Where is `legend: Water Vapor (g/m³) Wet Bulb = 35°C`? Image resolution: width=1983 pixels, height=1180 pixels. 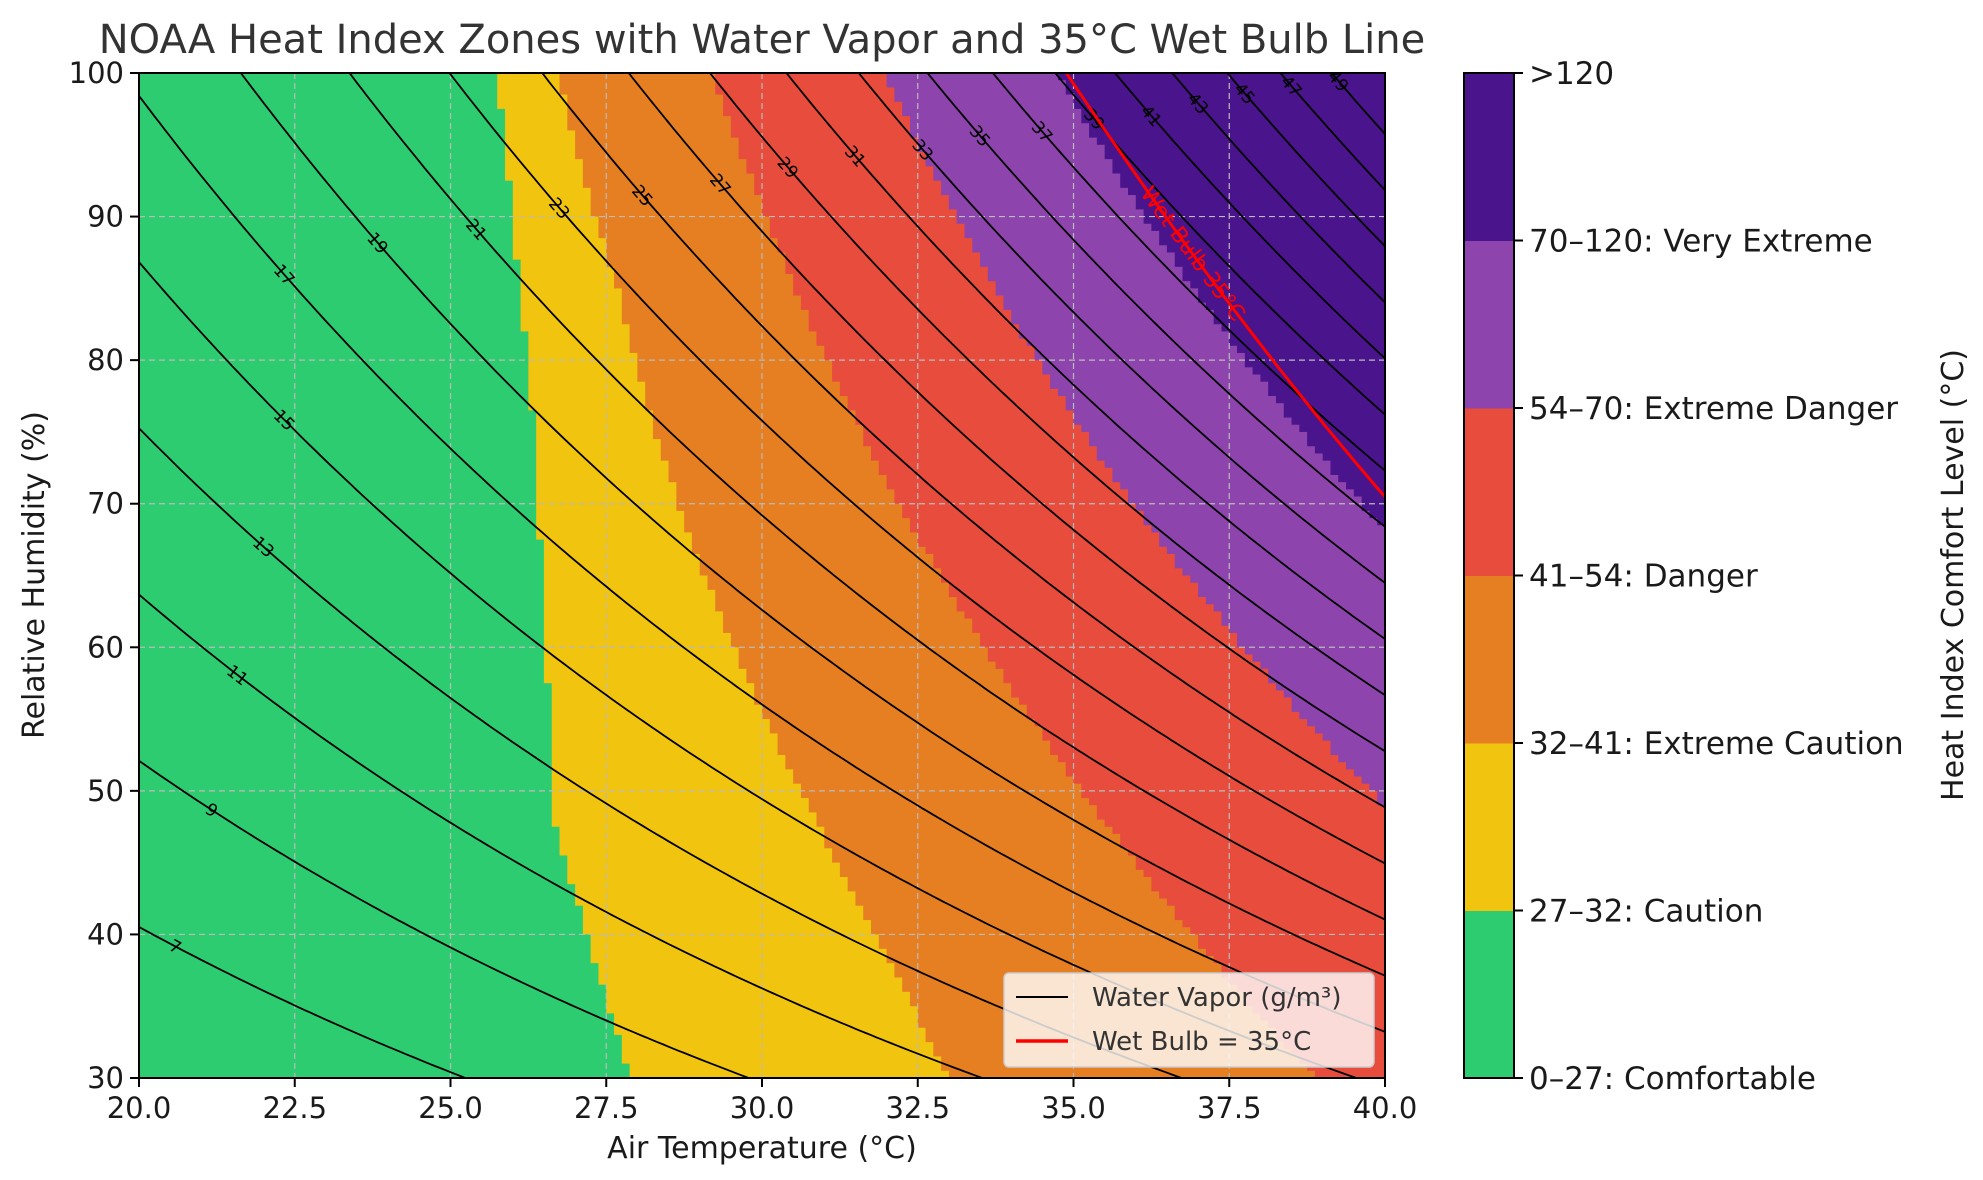 legend: Water Vapor (g/m³) Wet Bulb = 35°C is located at coordinates (1189, 1020).